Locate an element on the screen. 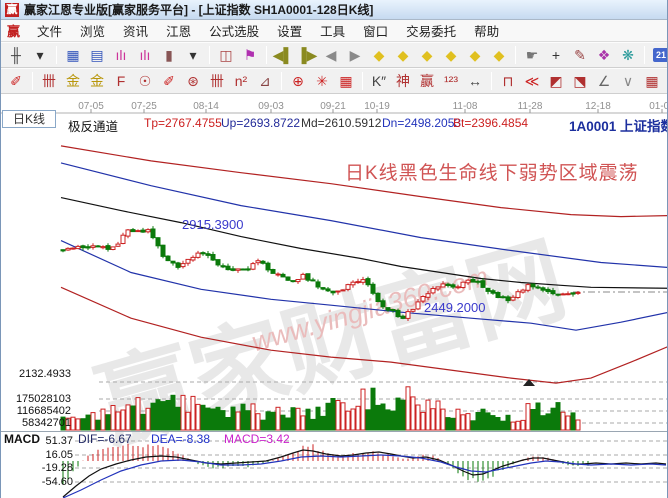 The height and width of the screenshot is (498, 668). indicator-value: Tp=2767.4755 is located at coordinates (183, 123).